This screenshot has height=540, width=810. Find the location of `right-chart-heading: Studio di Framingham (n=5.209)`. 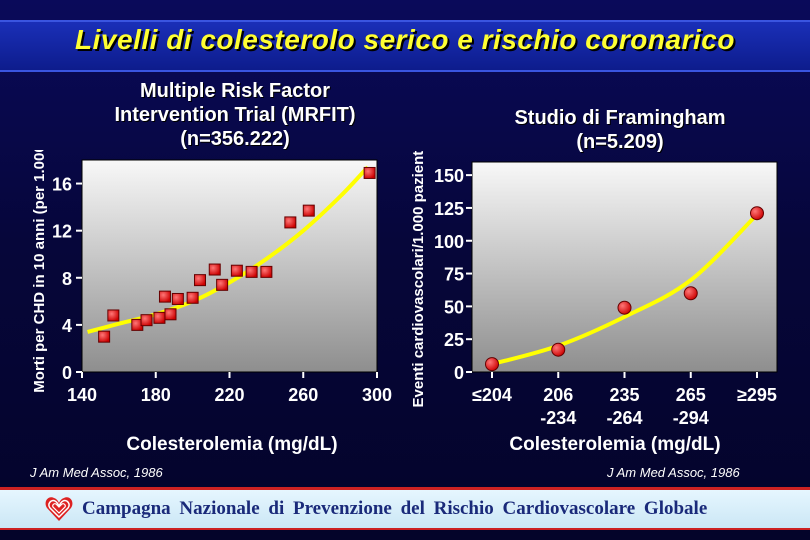

right-chart-heading: Studio di Framingham (n=5.209) is located at coordinates (620, 130).